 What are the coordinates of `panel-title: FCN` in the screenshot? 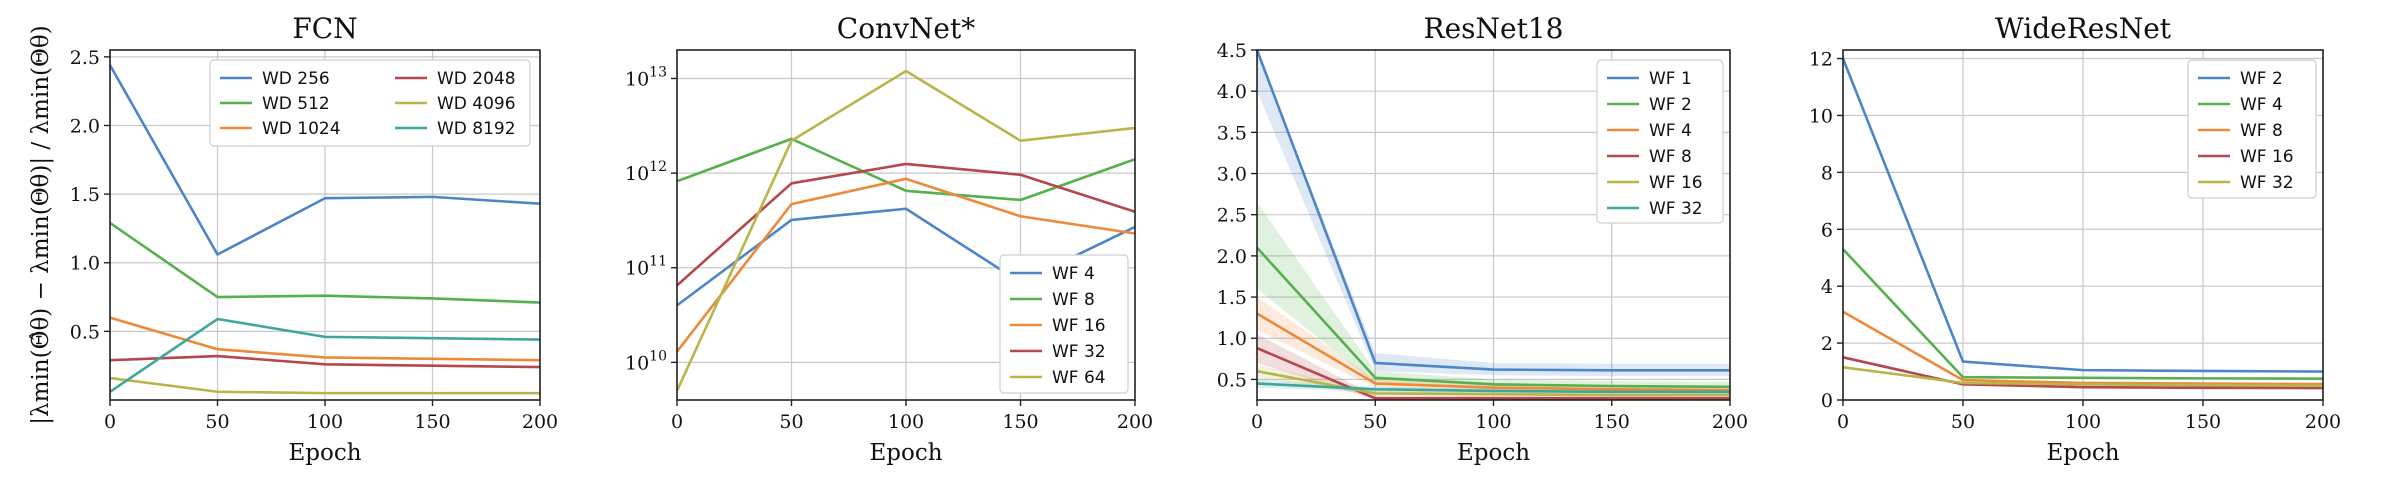 It's located at (324, 28).